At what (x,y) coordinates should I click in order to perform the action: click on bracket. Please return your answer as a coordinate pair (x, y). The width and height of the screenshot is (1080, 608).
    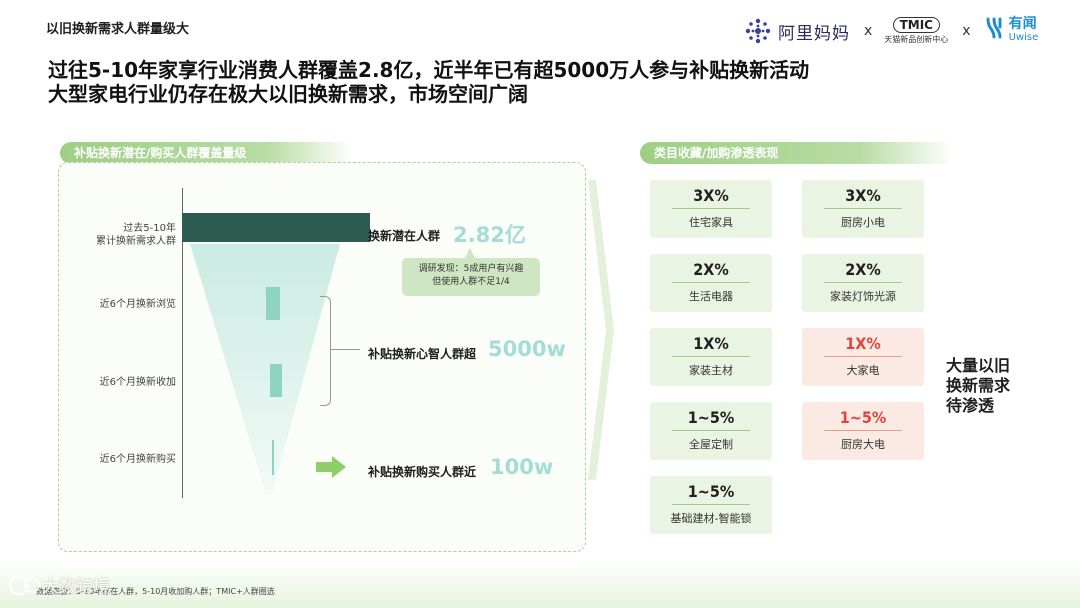
    Looking at the image, I should click on (325, 351).